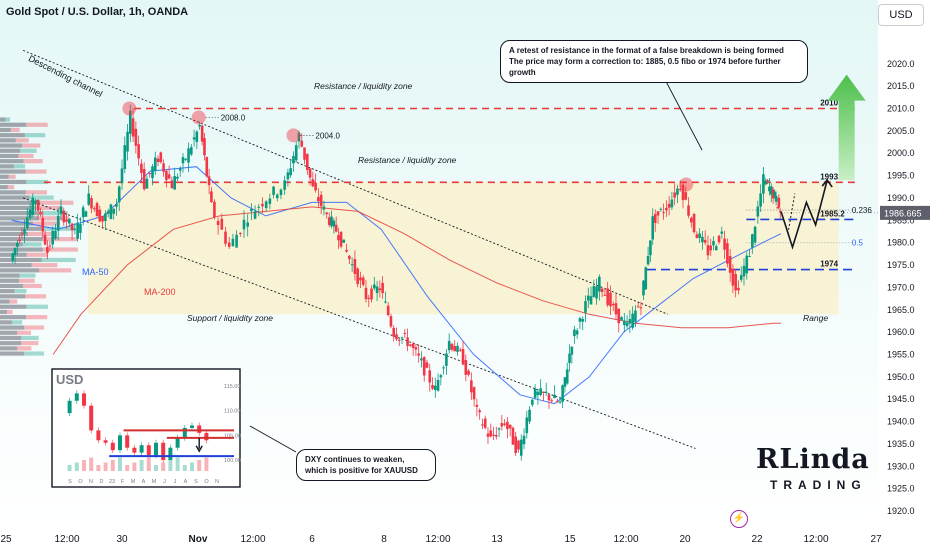  I want to click on logo-subtitle: TRADING, so click(818, 485).